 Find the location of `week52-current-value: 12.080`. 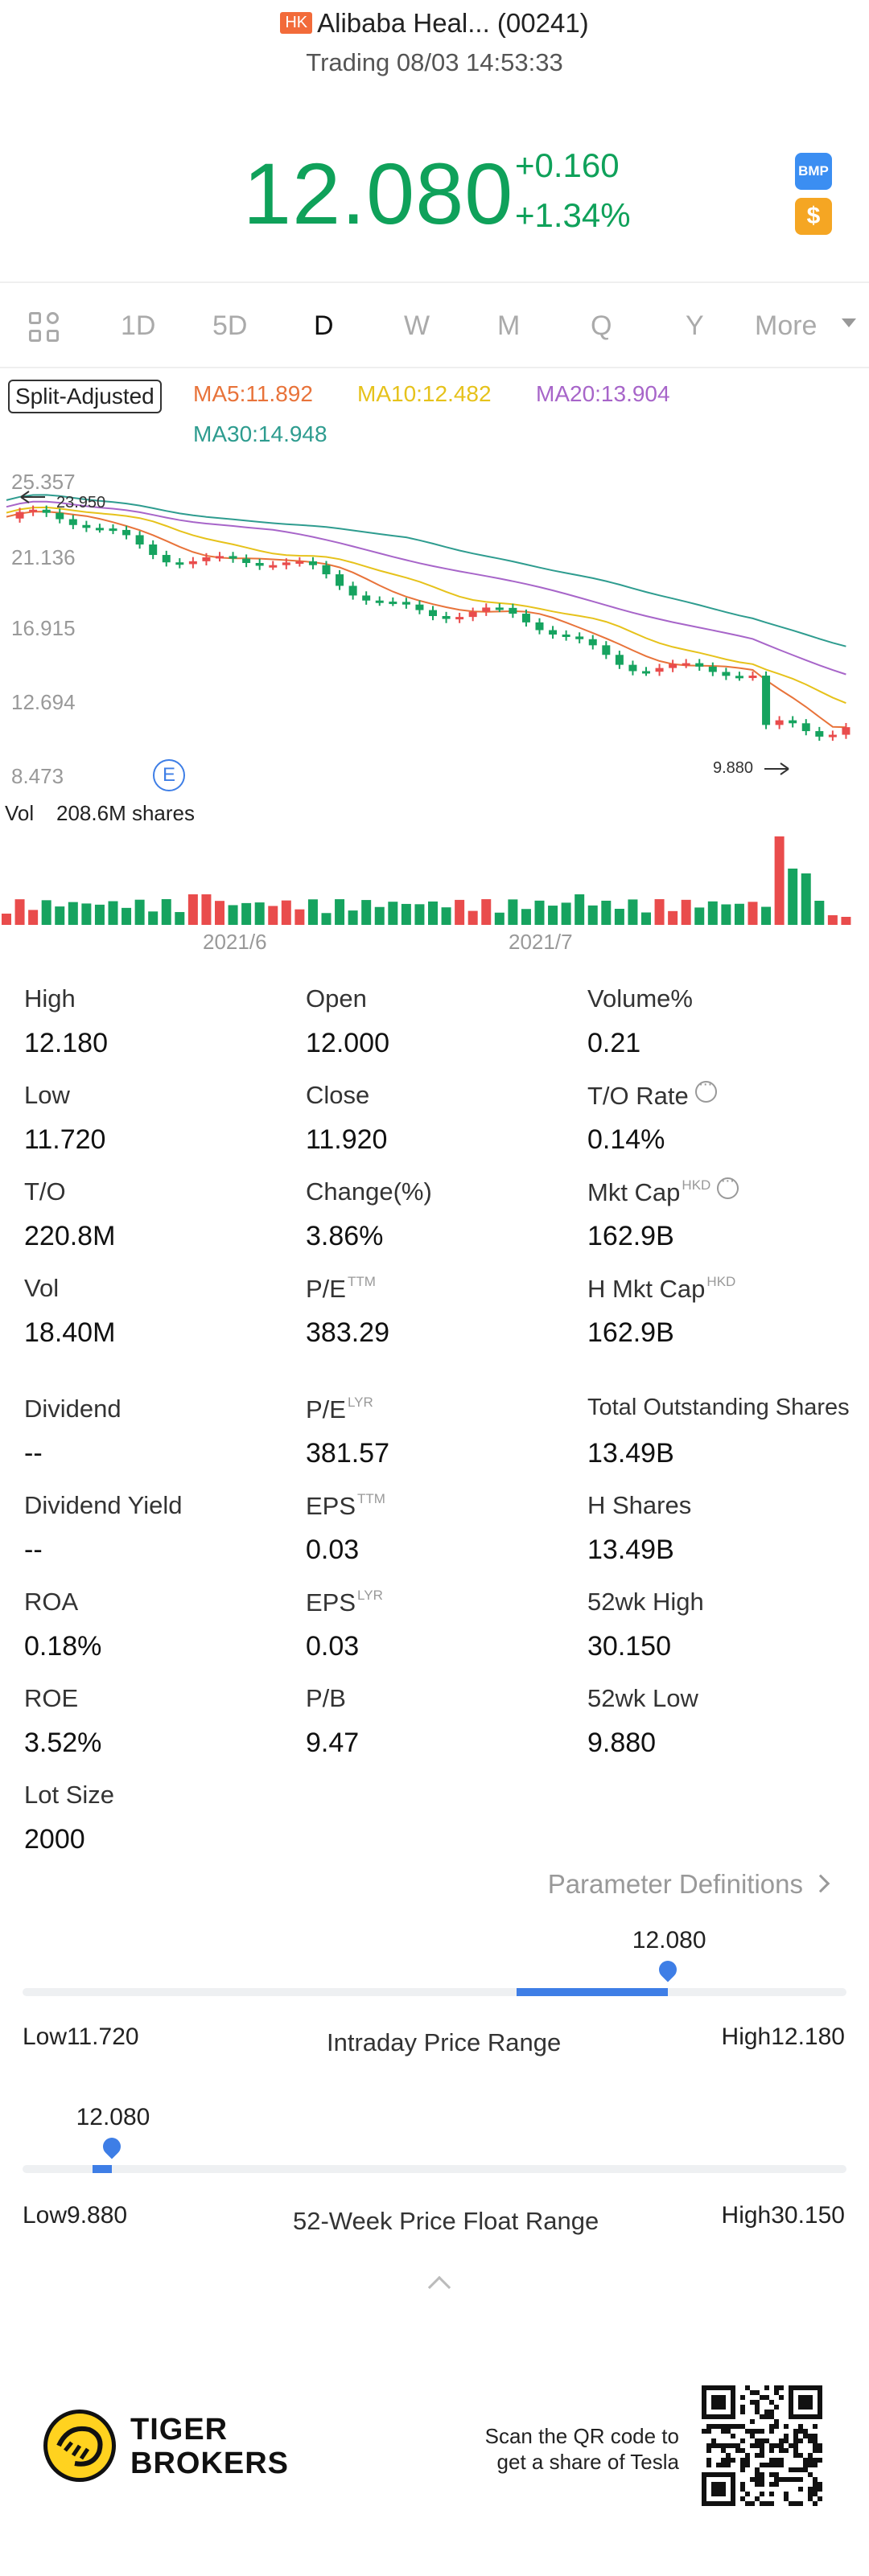

week52-current-value: 12.080 is located at coordinates (113, 2117).